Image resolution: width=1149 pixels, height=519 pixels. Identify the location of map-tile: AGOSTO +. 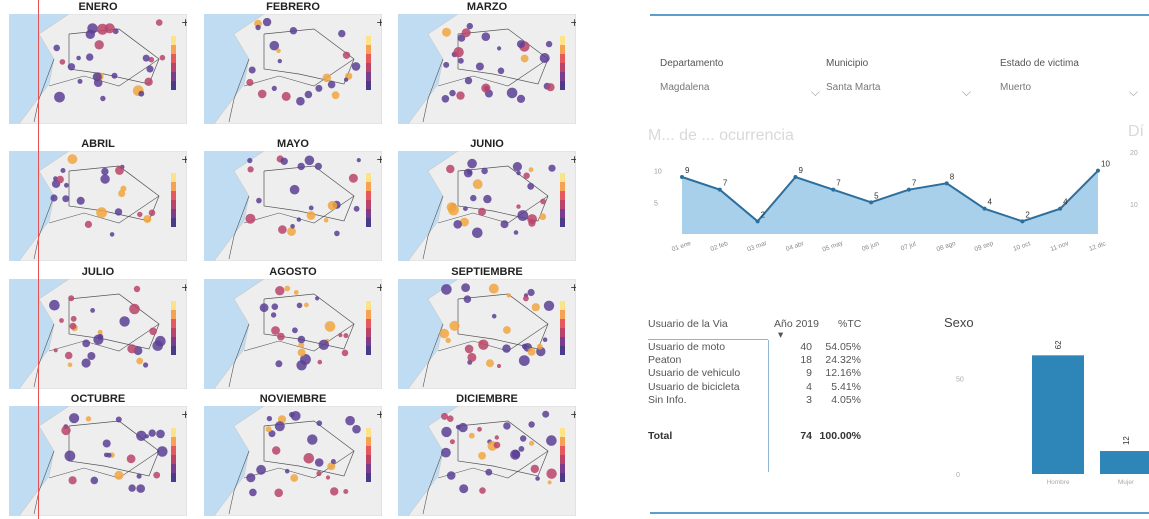
(293, 328).